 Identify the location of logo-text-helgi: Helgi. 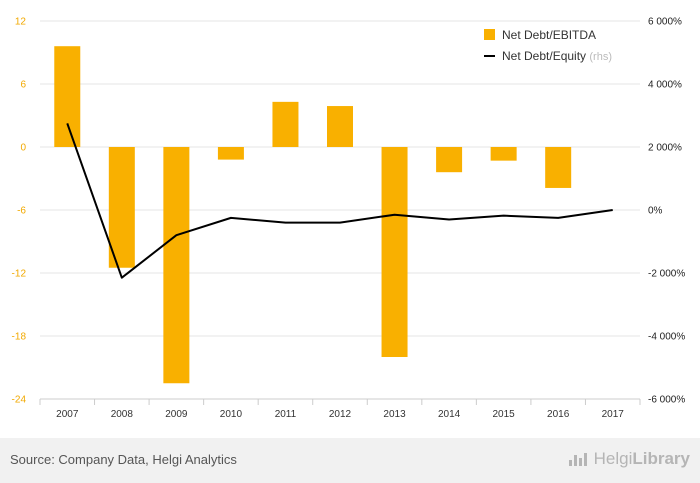
(613, 458).